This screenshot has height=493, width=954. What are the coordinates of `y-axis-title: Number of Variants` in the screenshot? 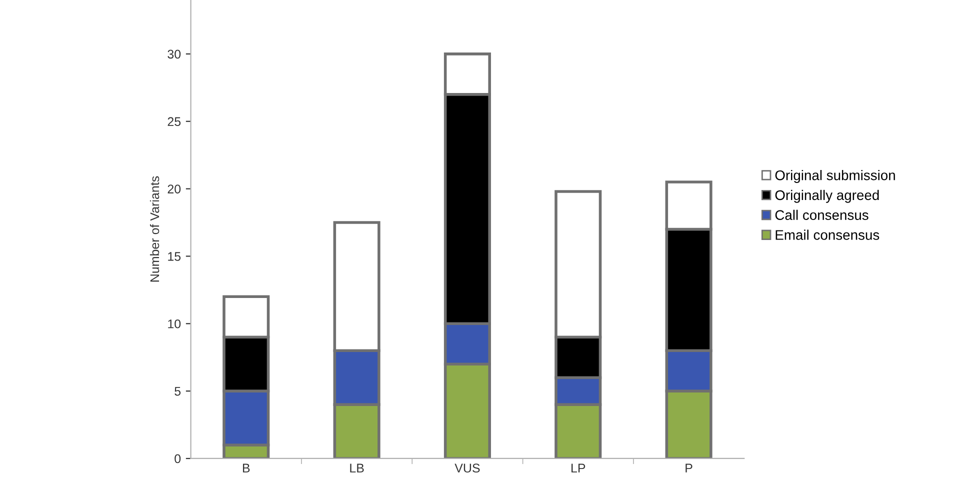 It's located at (155, 229).